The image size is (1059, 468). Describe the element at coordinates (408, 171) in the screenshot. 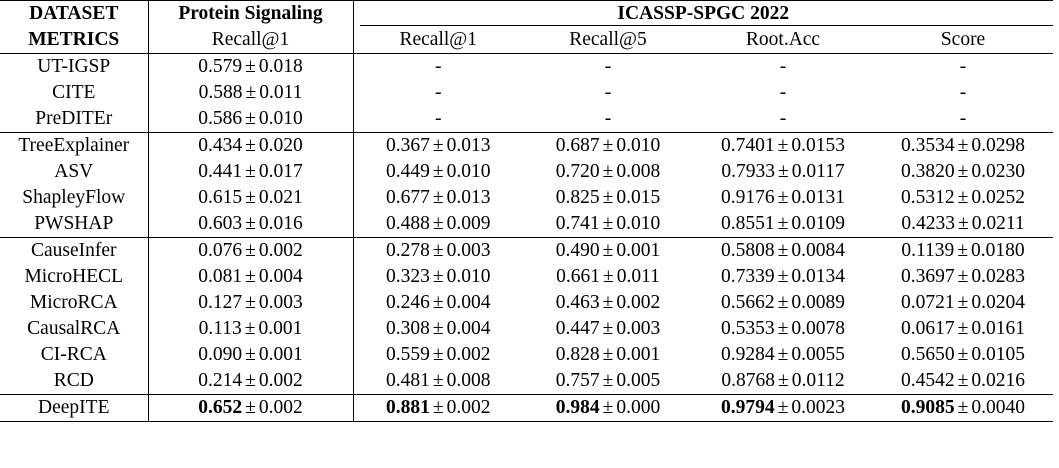

I see `metric-value: 0.449` at that location.